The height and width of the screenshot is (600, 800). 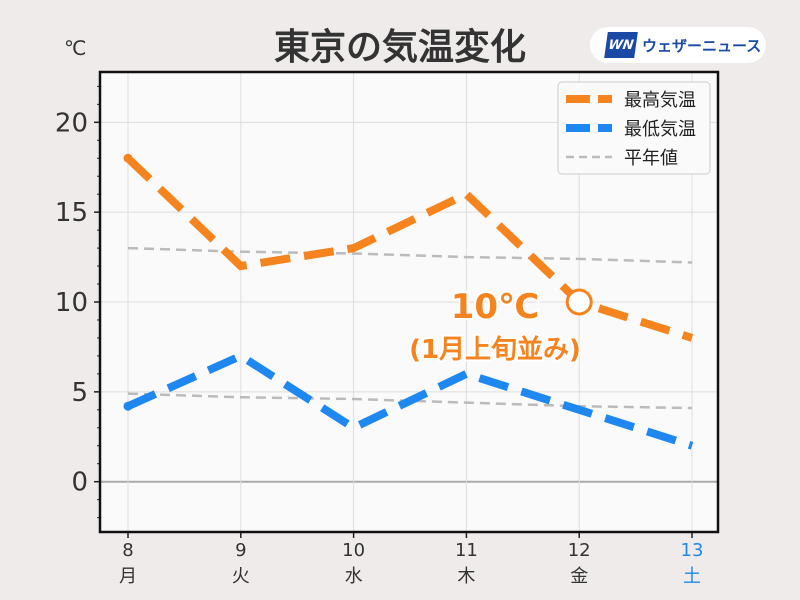 I want to click on annotation-note: (1月上旬並み), so click(x=495, y=350).